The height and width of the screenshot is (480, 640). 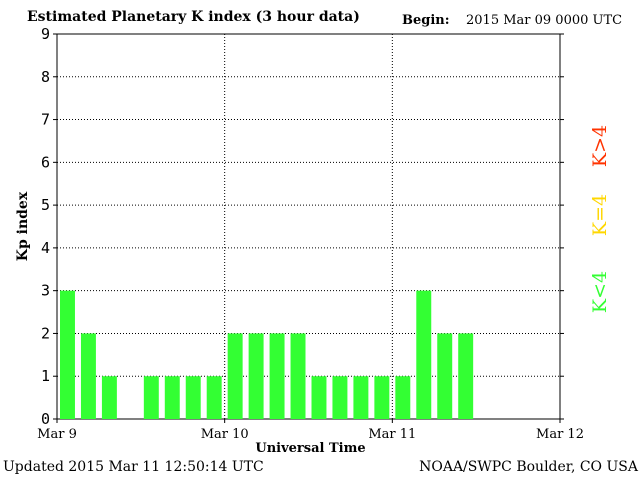 What do you see at coordinates (45, 120) in the screenshot?
I see `y-tick-label: 7` at bounding box center [45, 120].